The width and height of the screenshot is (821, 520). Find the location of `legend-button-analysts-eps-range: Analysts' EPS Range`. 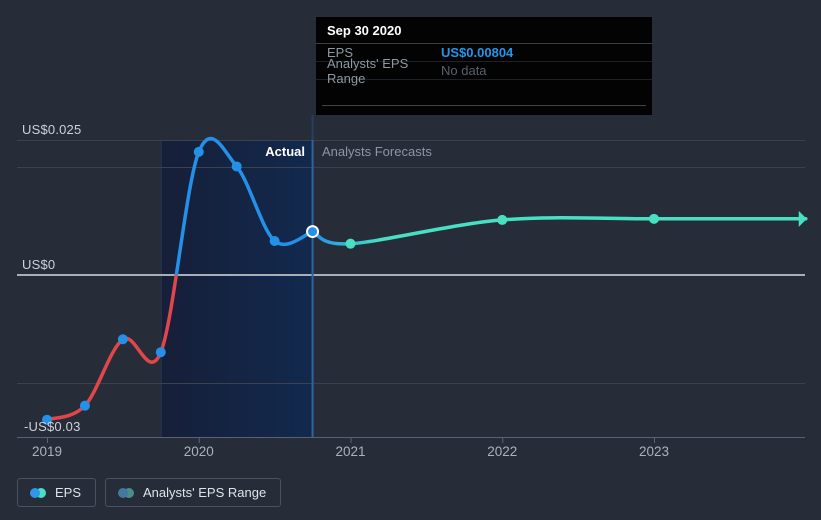

legend-button-analysts-eps-range: Analysts' EPS Range is located at coordinates (193, 492).